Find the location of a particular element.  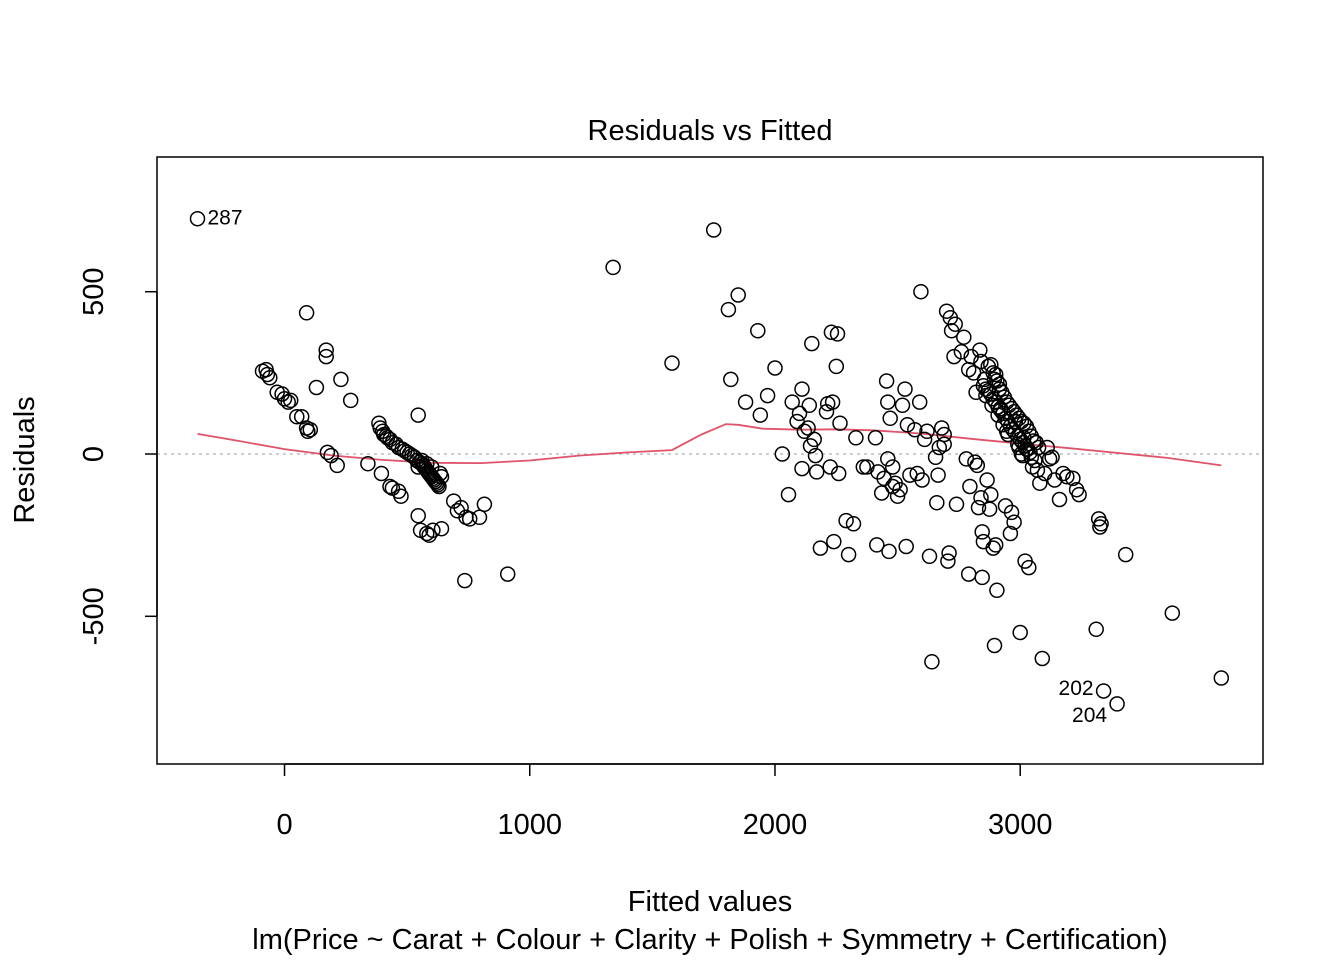

smoother-layer is located at coordinates (709, 445).